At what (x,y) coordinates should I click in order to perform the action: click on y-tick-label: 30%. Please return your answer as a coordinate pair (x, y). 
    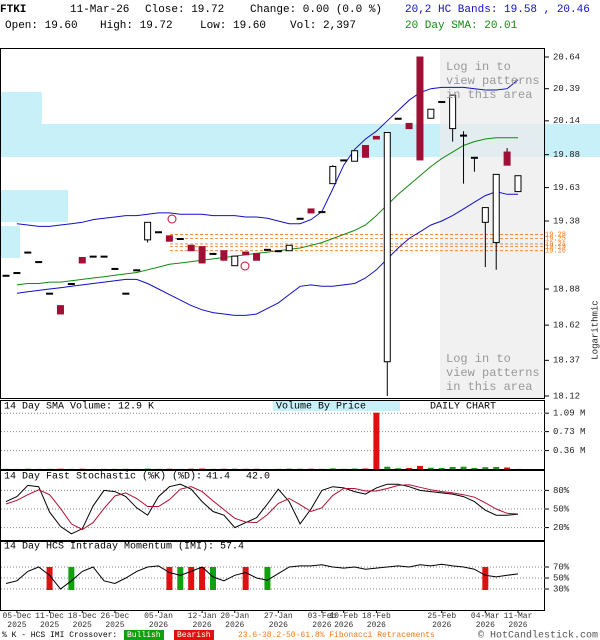
    Looking at the image, I should click on (561, 589).